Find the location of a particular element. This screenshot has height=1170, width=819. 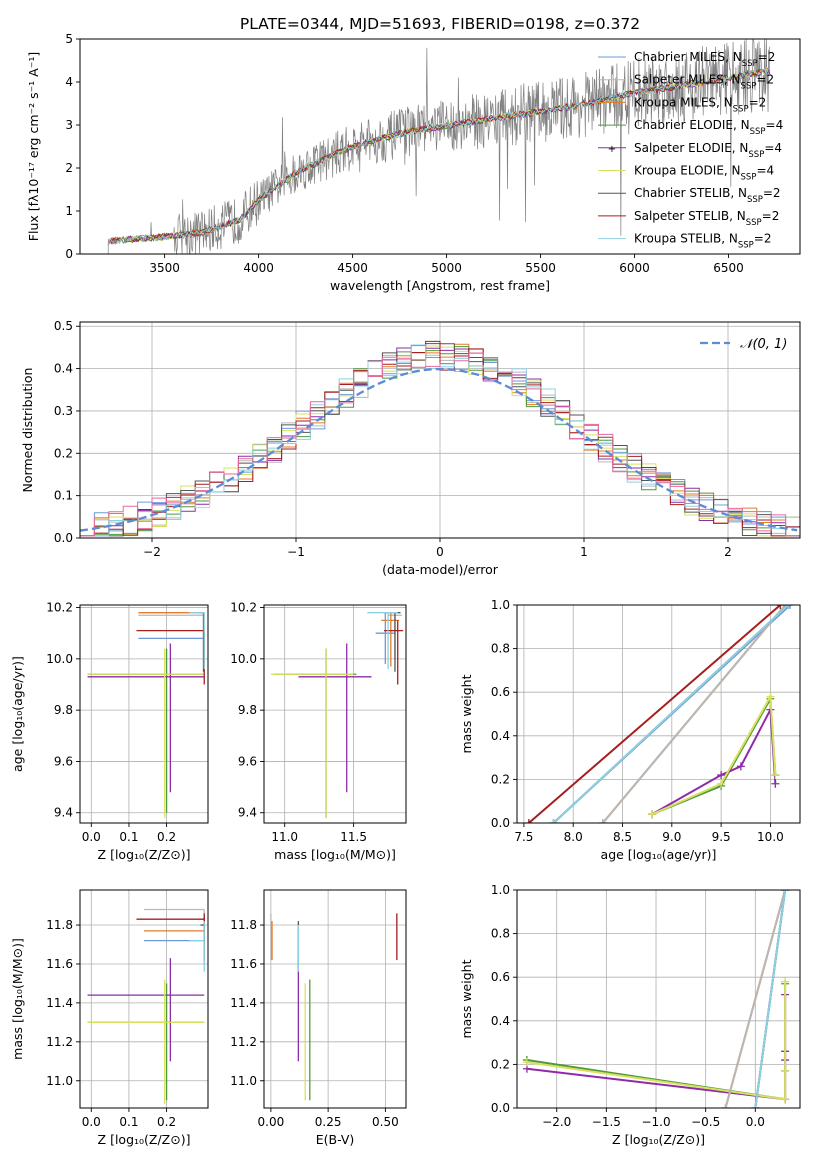

y-axis-label: Normed distribution is located at coordinates (27, 430).